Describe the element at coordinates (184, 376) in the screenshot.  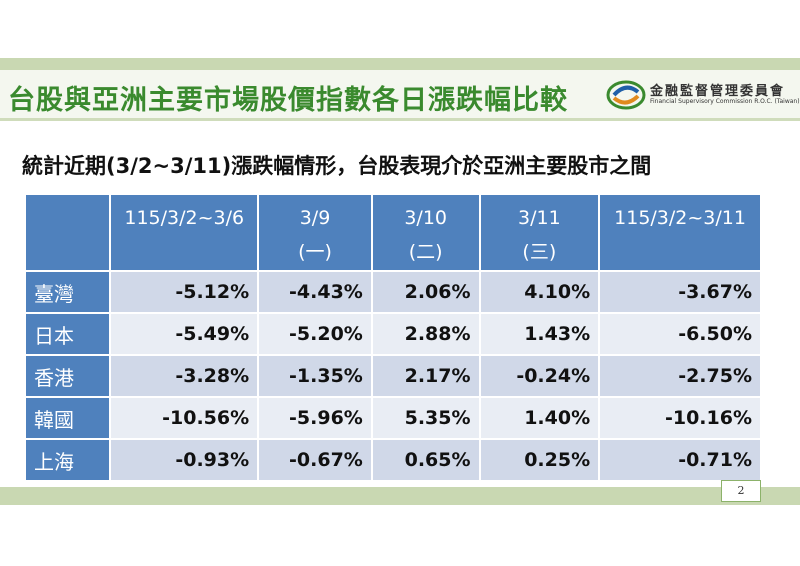
I see `cell: -3.28%` at that location.